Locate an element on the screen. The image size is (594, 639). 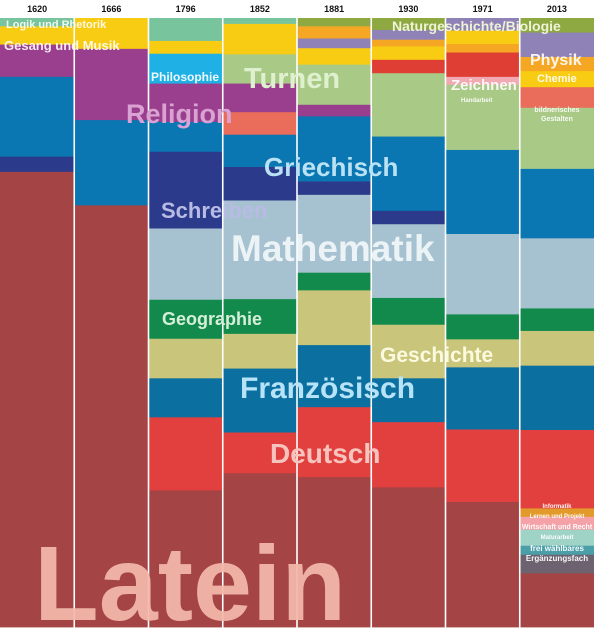
bar-segment-1796-geschichte is located at coordinates (186, 358).